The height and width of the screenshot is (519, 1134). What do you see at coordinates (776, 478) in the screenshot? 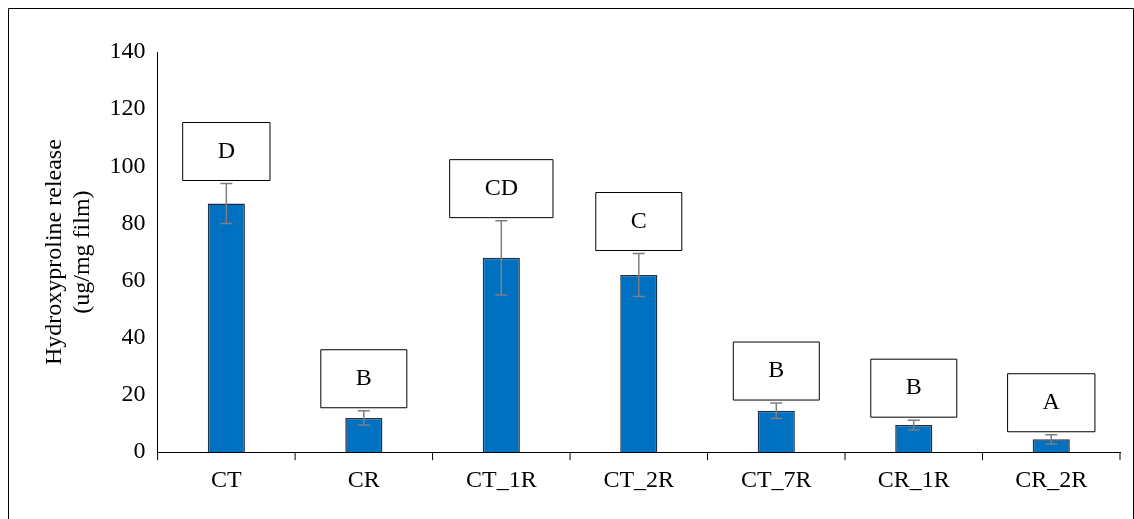
I see `x-tick-label: CT_7R` at bounding box center [776, 478].